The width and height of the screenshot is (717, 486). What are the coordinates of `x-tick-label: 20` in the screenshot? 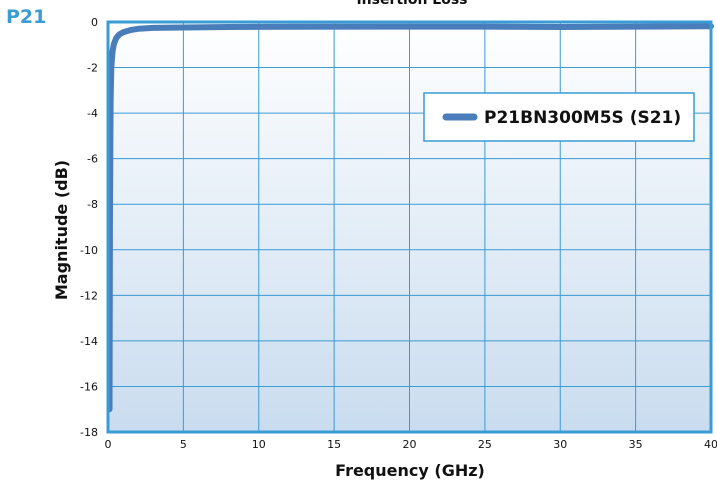 It's located at (410, 444).